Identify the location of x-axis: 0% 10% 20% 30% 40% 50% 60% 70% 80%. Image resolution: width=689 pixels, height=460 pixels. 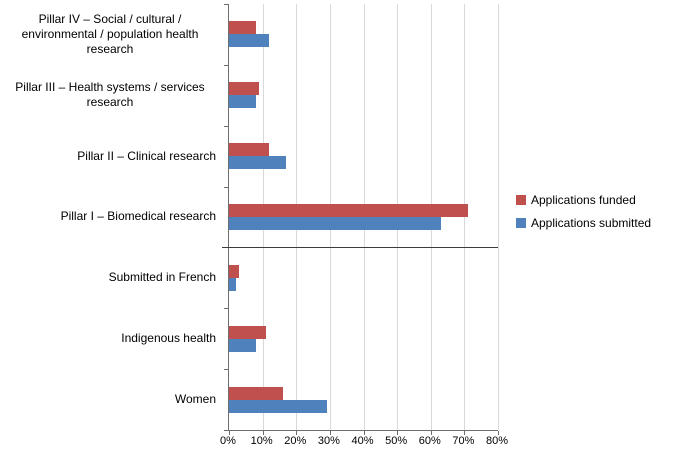
(364, 443).